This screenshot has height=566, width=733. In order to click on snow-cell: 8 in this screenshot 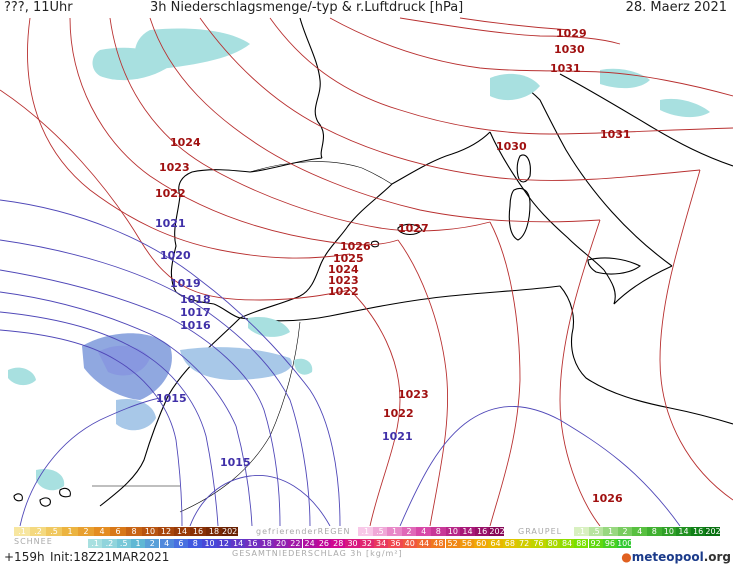, I will do `click(134, 531)`.